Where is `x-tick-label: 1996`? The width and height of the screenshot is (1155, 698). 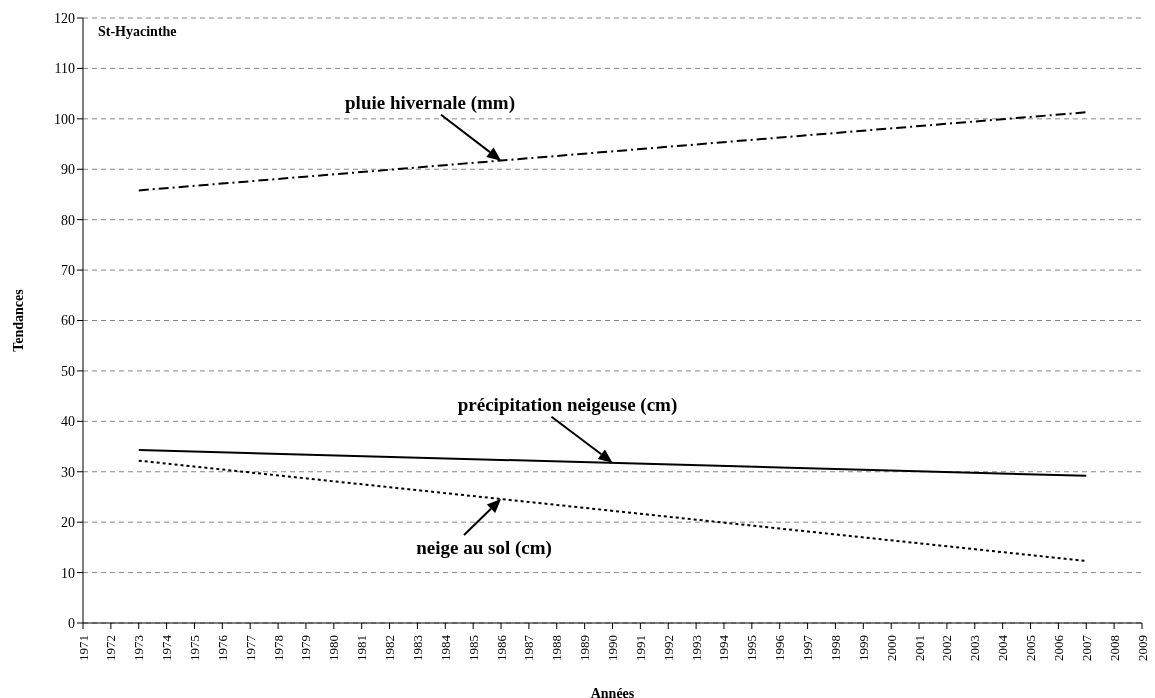 x-tick-label: 1996 is located at coordinates (780, 647).